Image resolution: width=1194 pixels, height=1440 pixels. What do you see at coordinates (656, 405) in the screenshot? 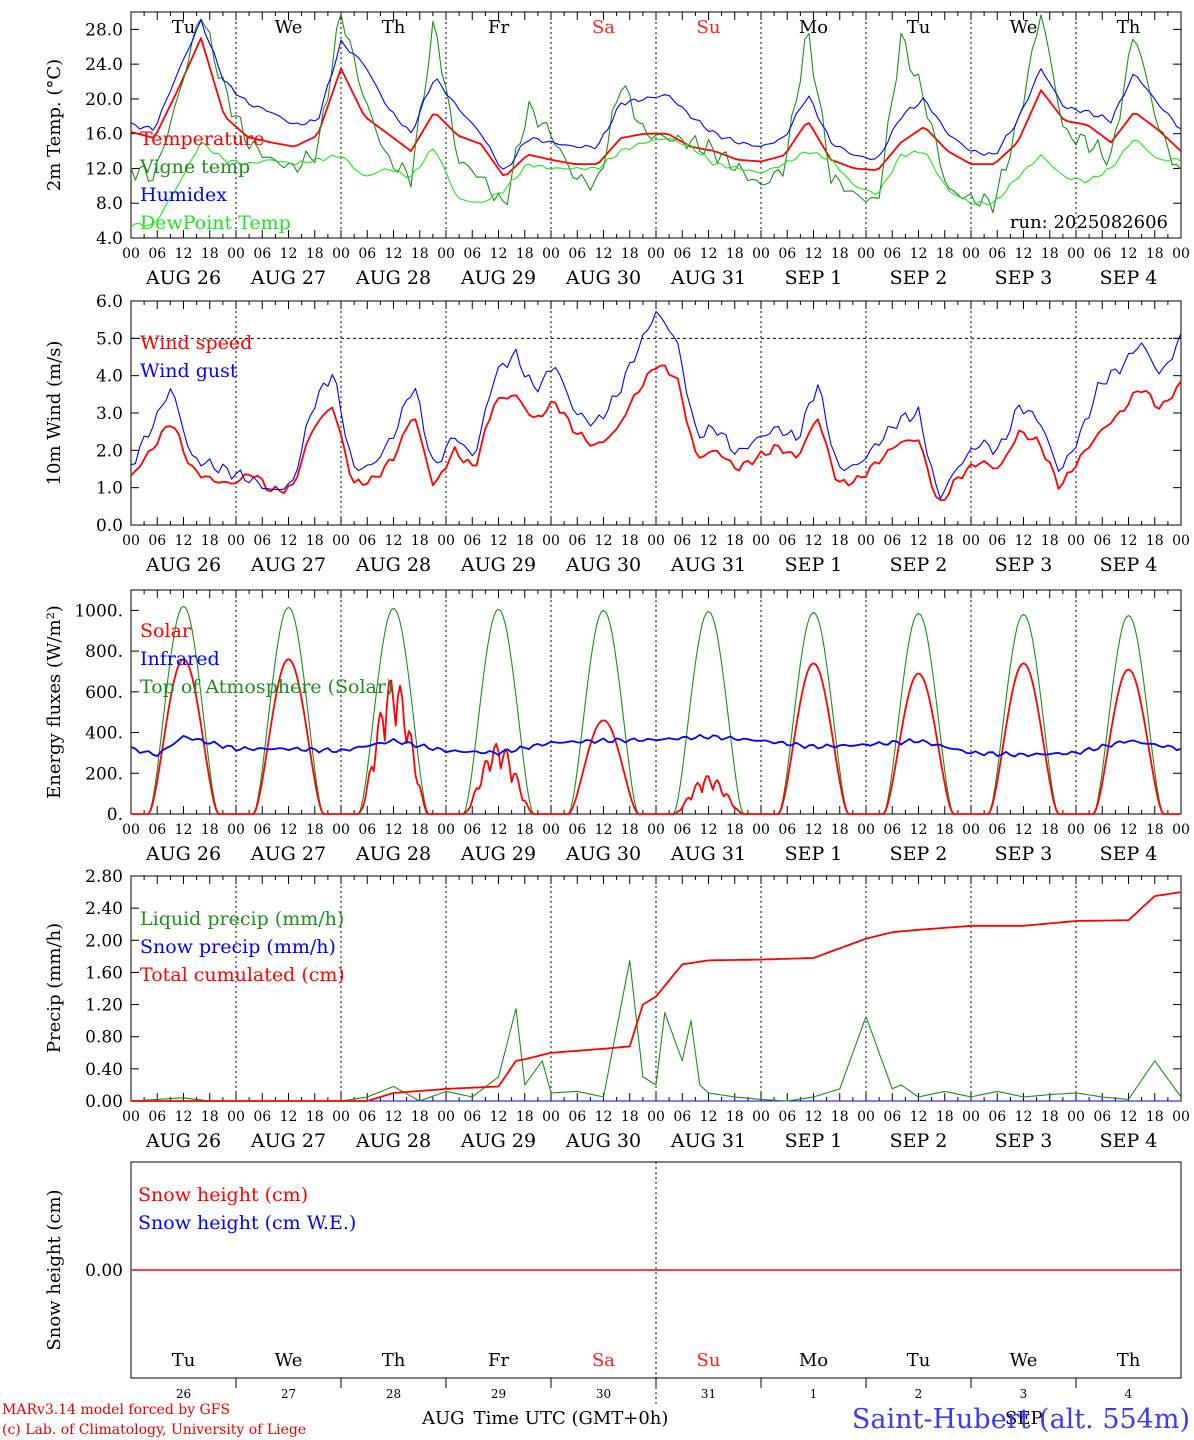
I see `series-line-wind-gust` at bounding box center [656, 405].